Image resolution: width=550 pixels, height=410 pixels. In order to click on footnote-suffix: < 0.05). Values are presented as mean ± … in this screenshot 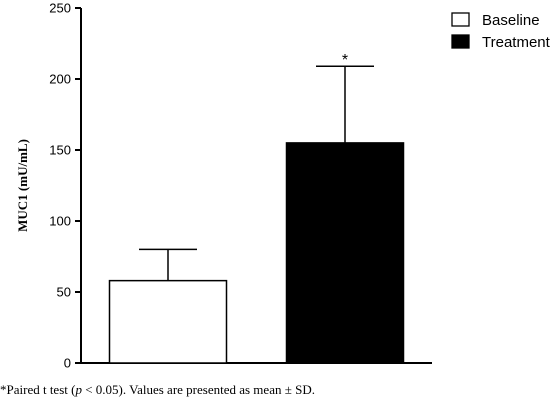, I will do `click(198, 389)`.